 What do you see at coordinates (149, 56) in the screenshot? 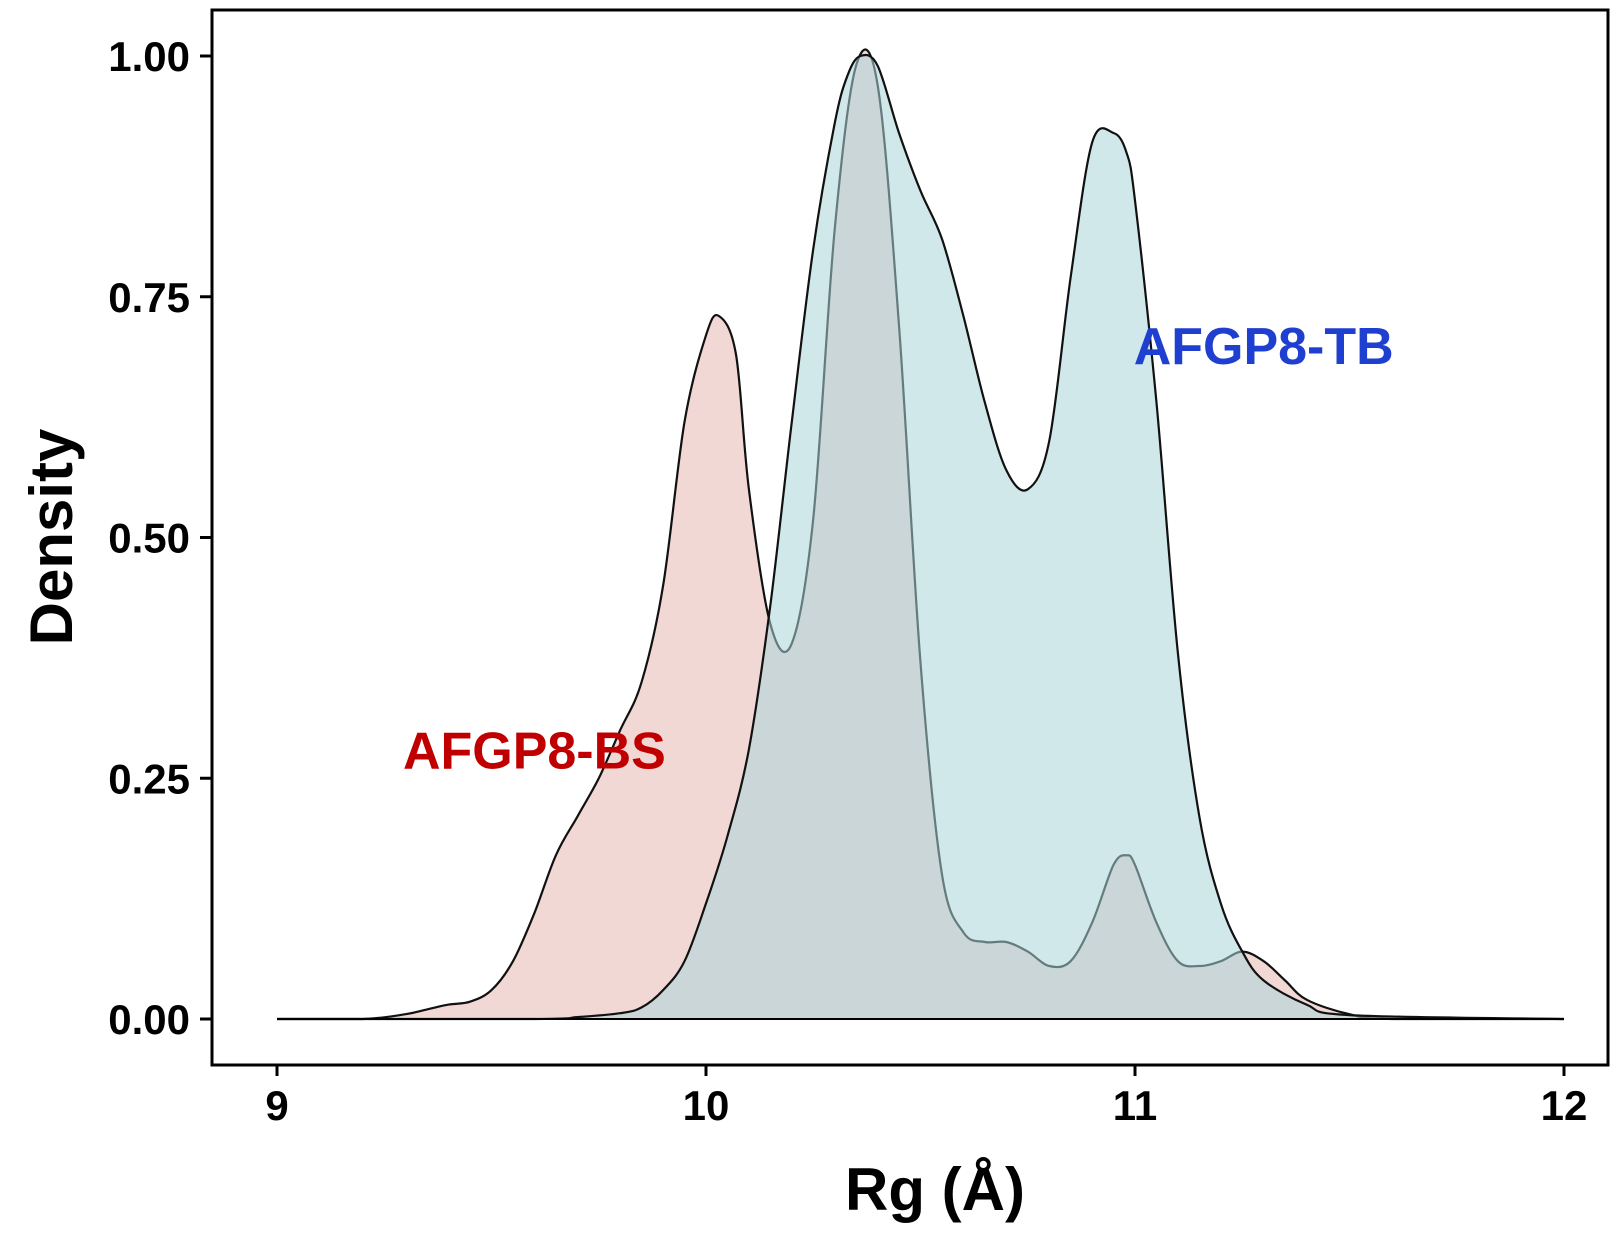
I see `y-tick-label: 1.00` at bounding box center [149, 56].